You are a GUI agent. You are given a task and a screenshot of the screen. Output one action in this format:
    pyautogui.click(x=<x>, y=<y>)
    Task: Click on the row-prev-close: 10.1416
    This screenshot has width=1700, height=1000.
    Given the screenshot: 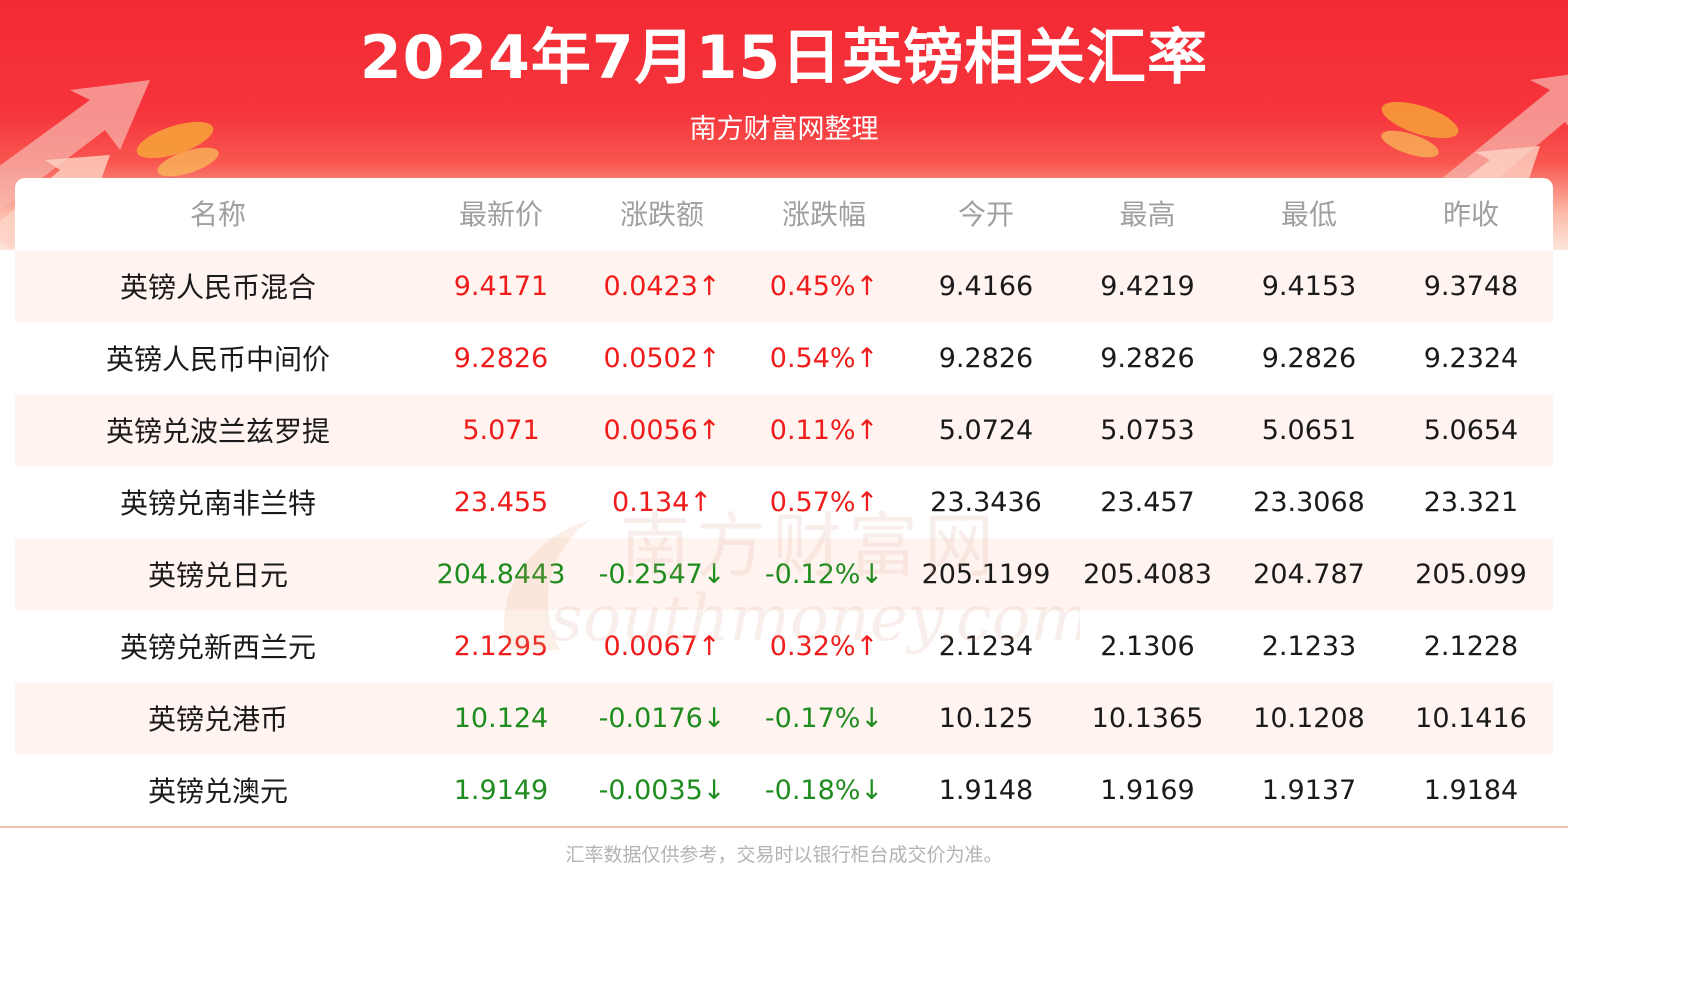 What is the action you would take?
    pyautogui.click(x=1471, y=718)
    